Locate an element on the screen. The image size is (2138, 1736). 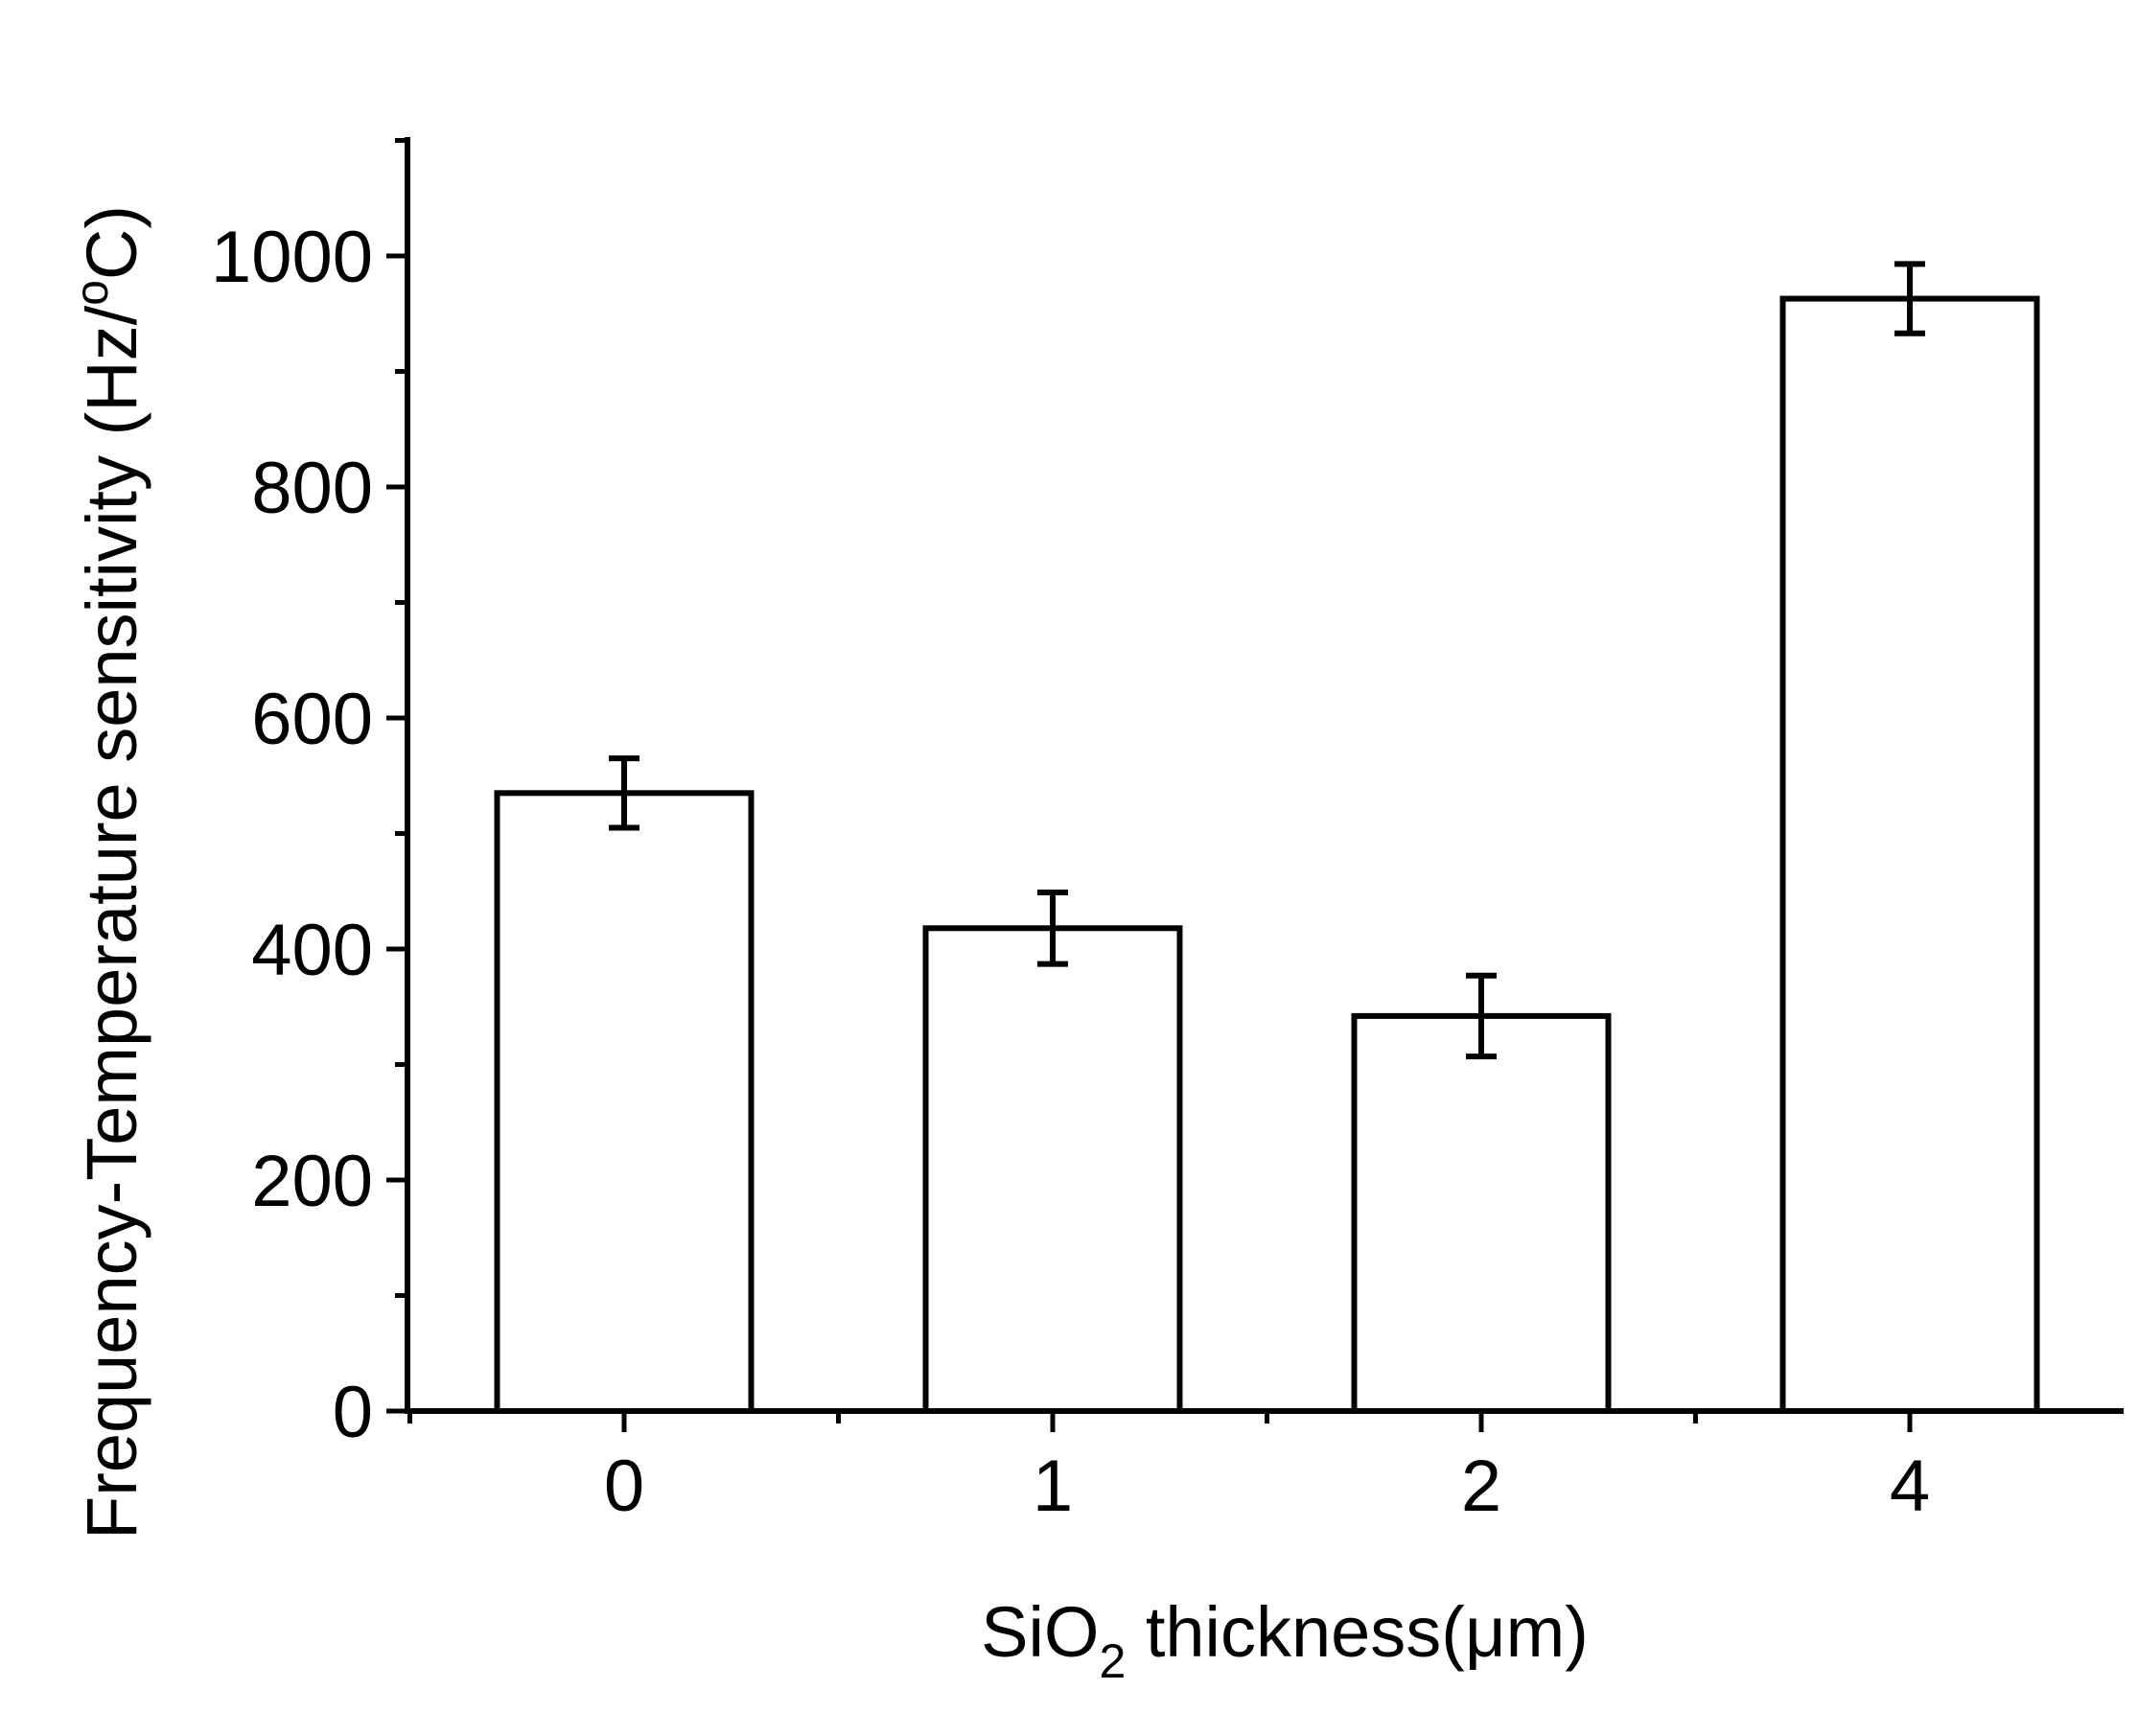
x-axis-title: SiO2 thickness(μm) is located at coordinates (1285, 1640).